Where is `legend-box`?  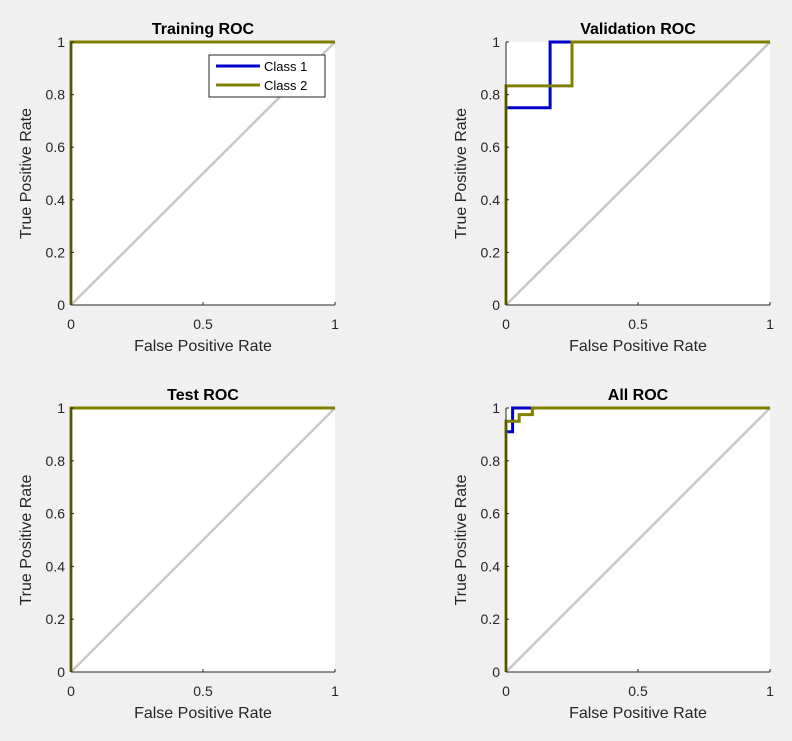 legend-box is located at coordinates (267, 76).